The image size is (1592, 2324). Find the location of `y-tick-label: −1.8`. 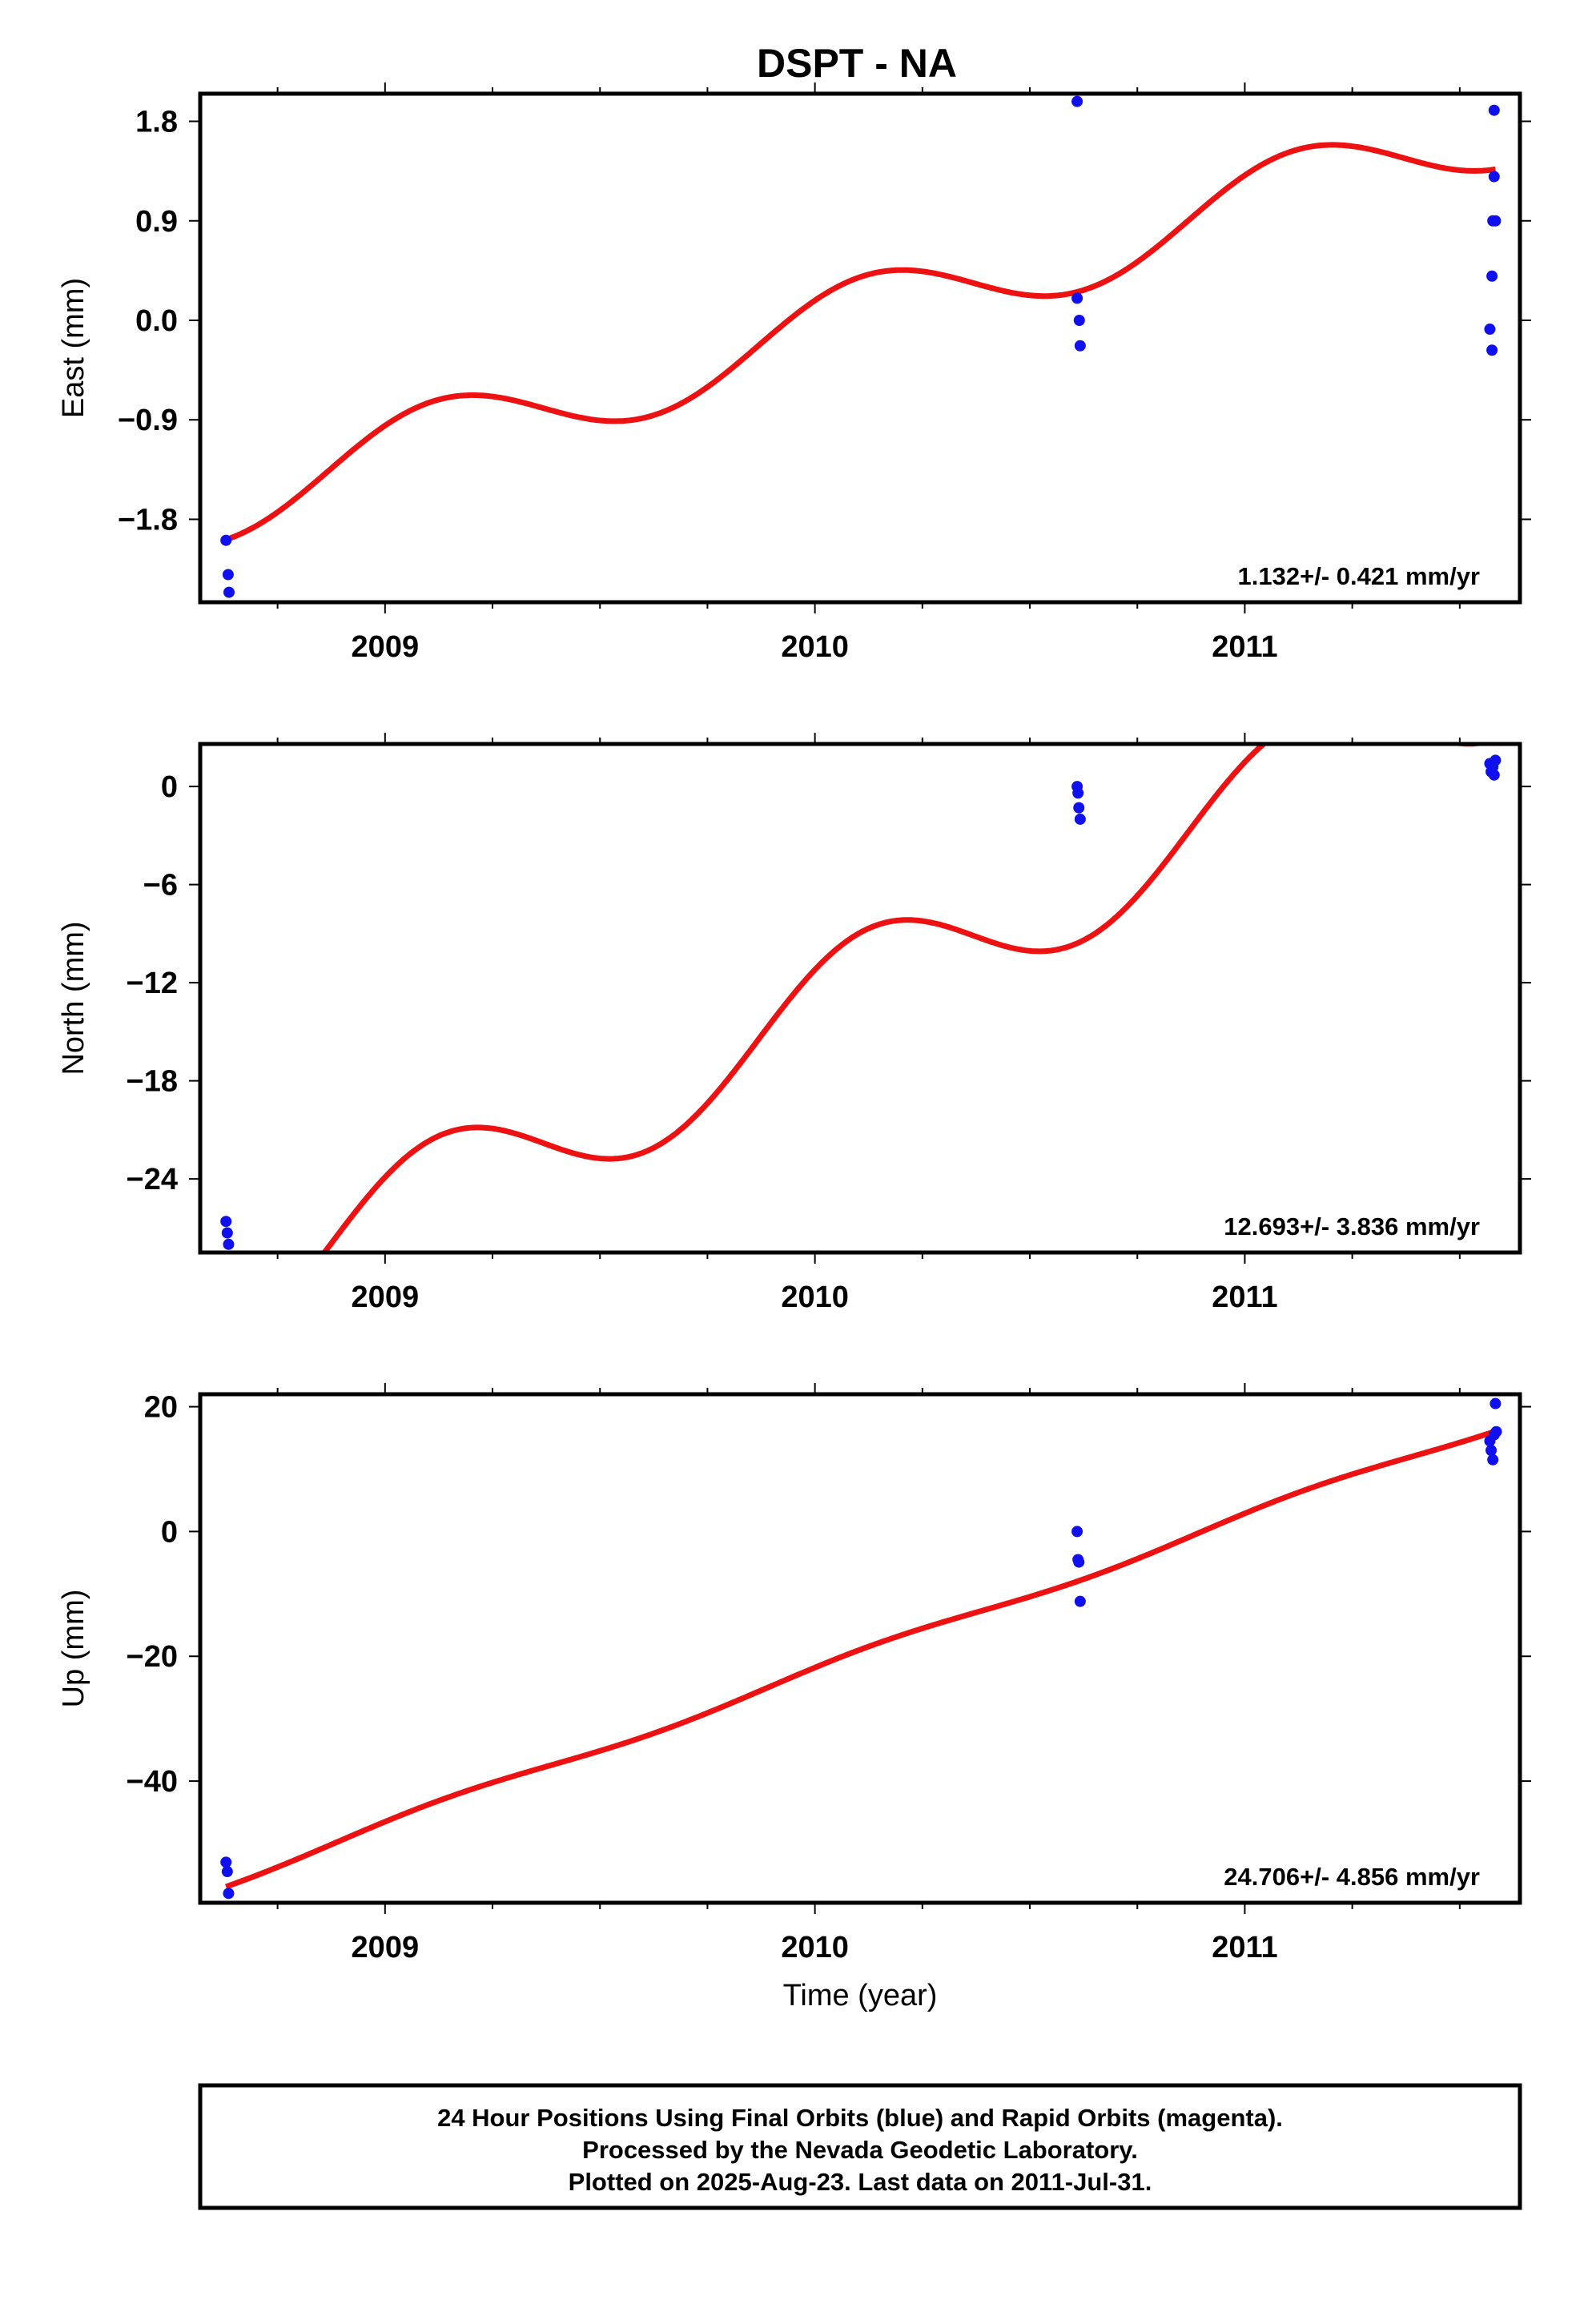

y-tick-label: −1.8 is located at coordinates (148, 520).